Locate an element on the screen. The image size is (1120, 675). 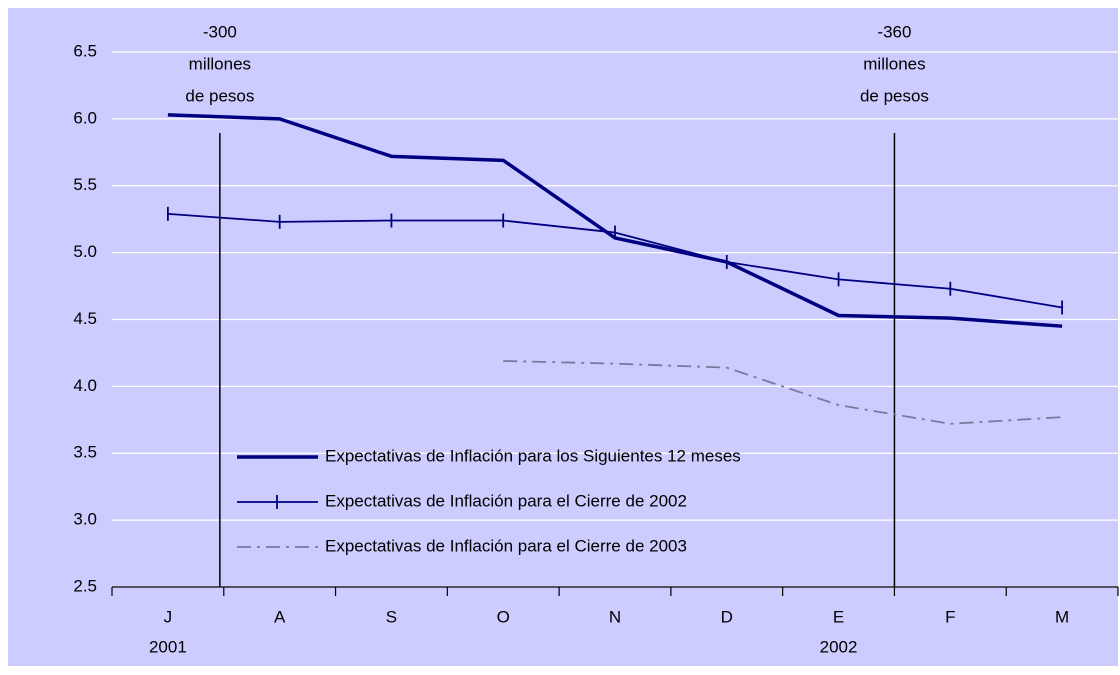
x-tick-label: F is located at coordinates (950, 616).